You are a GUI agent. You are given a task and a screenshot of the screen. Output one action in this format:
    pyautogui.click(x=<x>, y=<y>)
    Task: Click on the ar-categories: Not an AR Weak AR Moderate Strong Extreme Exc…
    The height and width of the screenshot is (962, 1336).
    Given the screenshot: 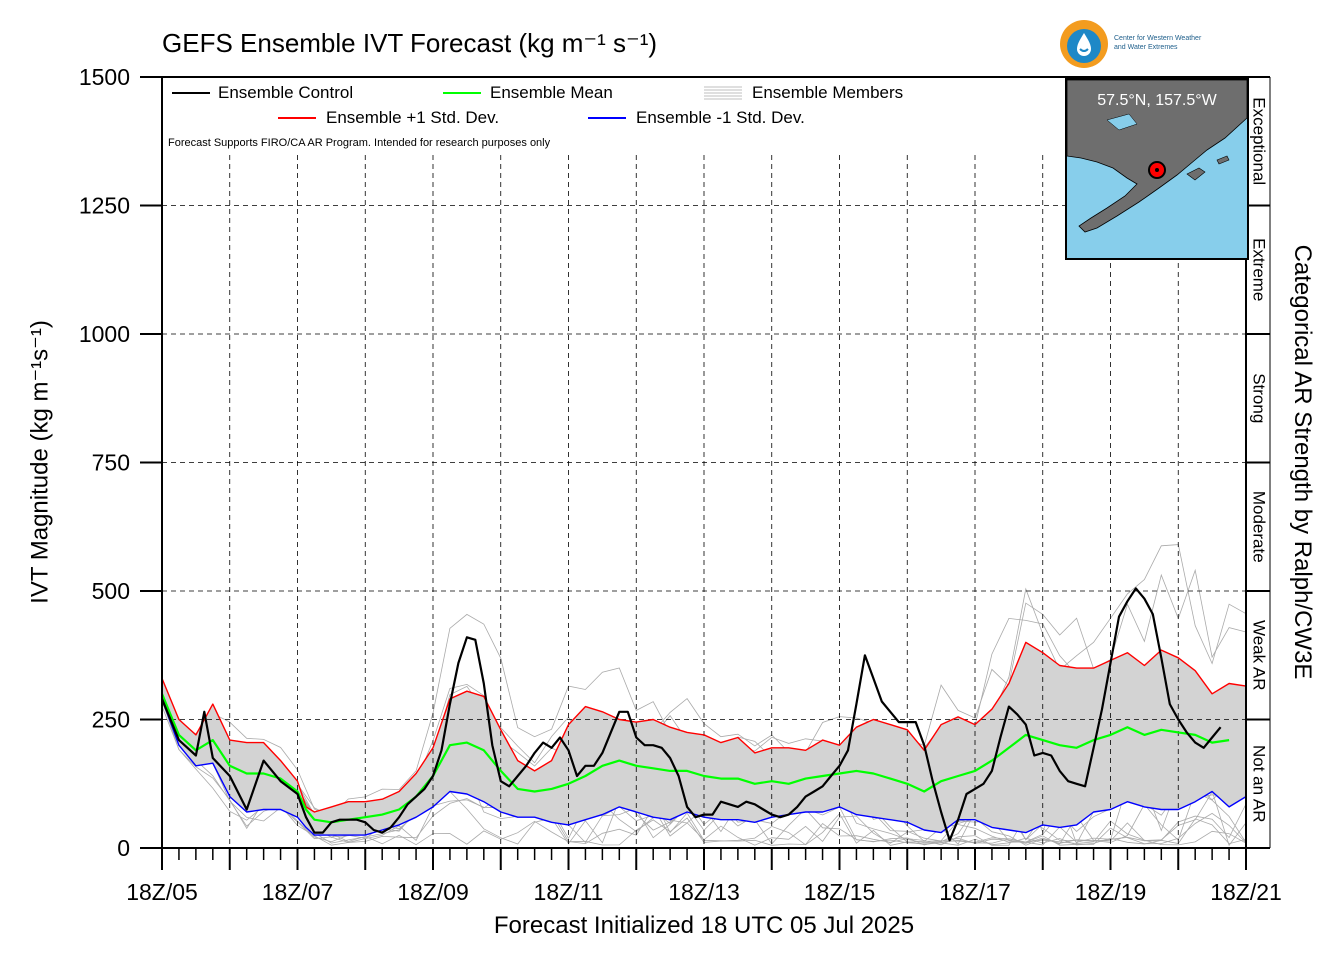 What is the action you would take?
    pyautogui.click(x=1258, y=462)
    